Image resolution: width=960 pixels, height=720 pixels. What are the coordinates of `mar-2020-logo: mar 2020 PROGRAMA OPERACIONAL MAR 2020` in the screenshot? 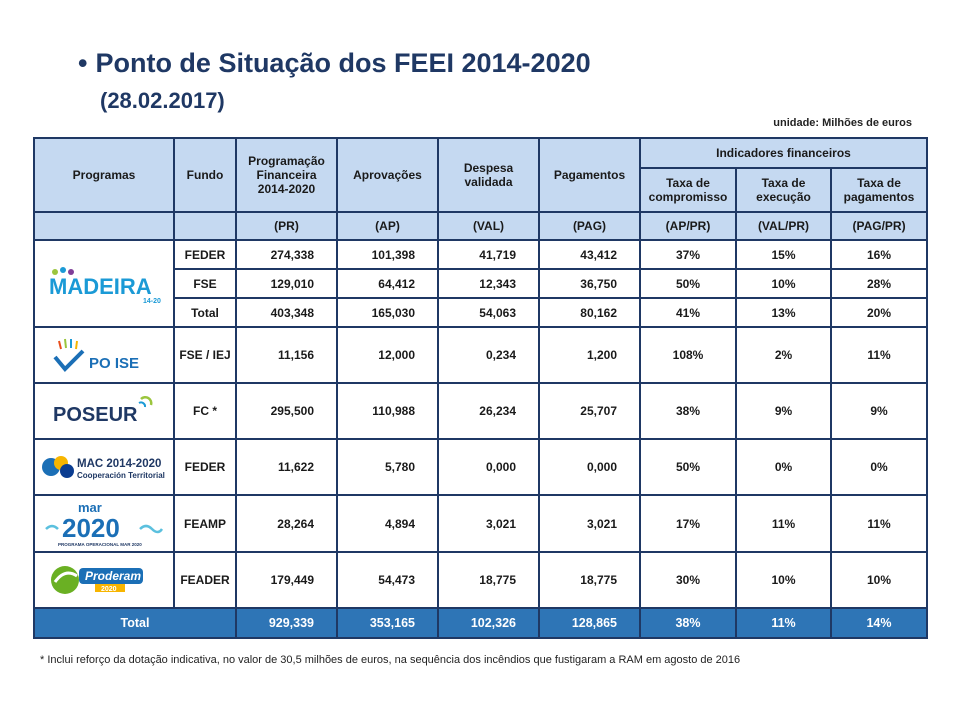 It's located at (104, 524).